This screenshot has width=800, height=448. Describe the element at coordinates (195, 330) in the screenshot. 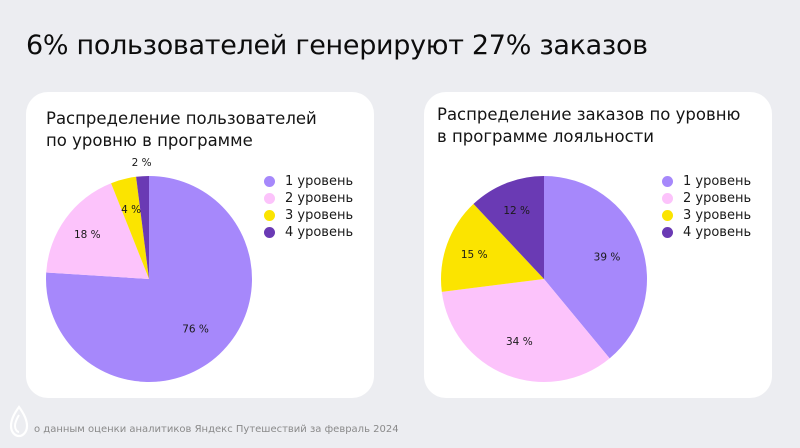

I see `pie-slice-label-level-1: 76 %` at that location.